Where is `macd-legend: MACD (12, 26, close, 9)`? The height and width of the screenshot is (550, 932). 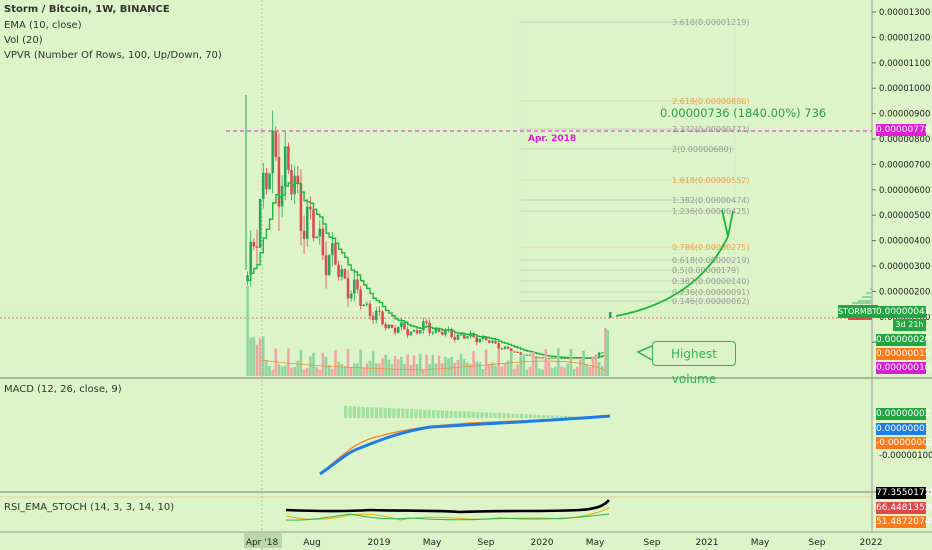
macd-legend: MACD (12, 26, close, 9) is located at coordinates (63, 389).